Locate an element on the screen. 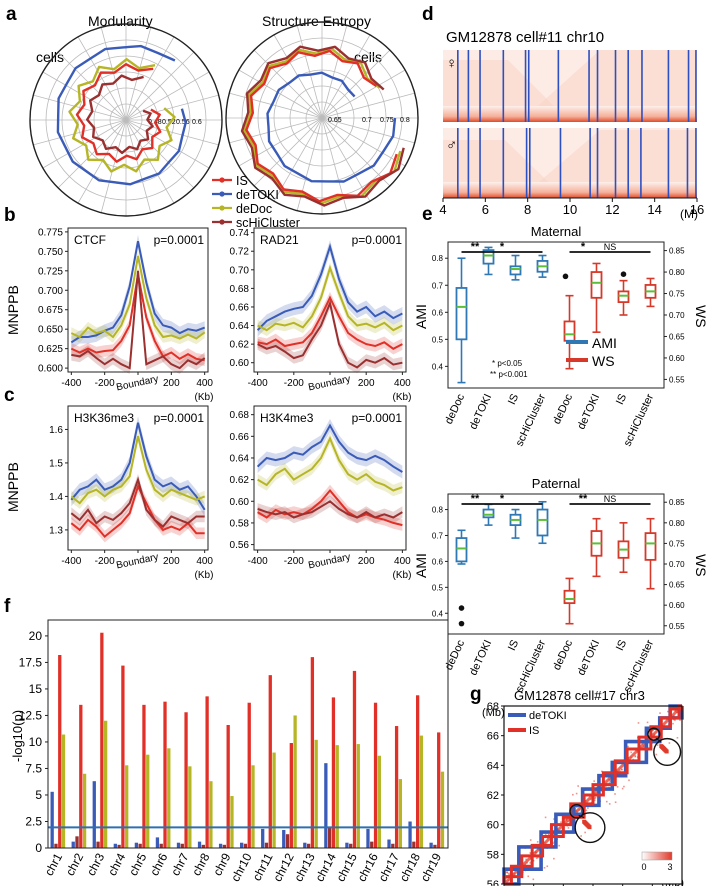 The height and width of the screenshot is (886, 709). ytick-label: 0.600 is located at coordinates (50, 369).